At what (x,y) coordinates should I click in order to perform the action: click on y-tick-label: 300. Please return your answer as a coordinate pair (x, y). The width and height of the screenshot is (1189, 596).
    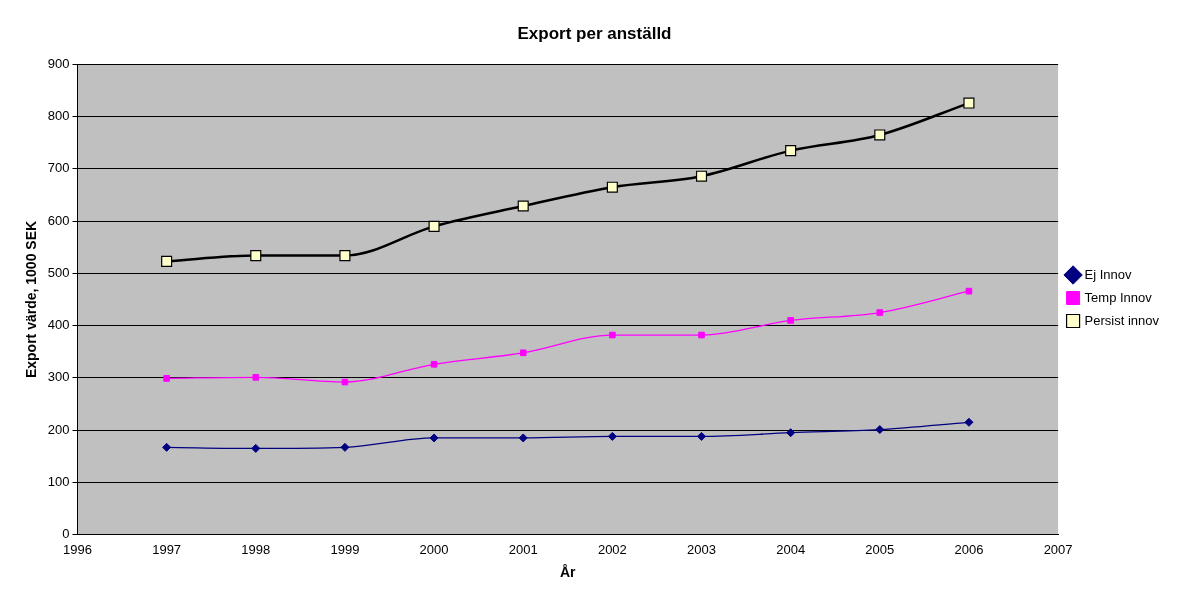
    Looking at the image, I should click on (58, 377).